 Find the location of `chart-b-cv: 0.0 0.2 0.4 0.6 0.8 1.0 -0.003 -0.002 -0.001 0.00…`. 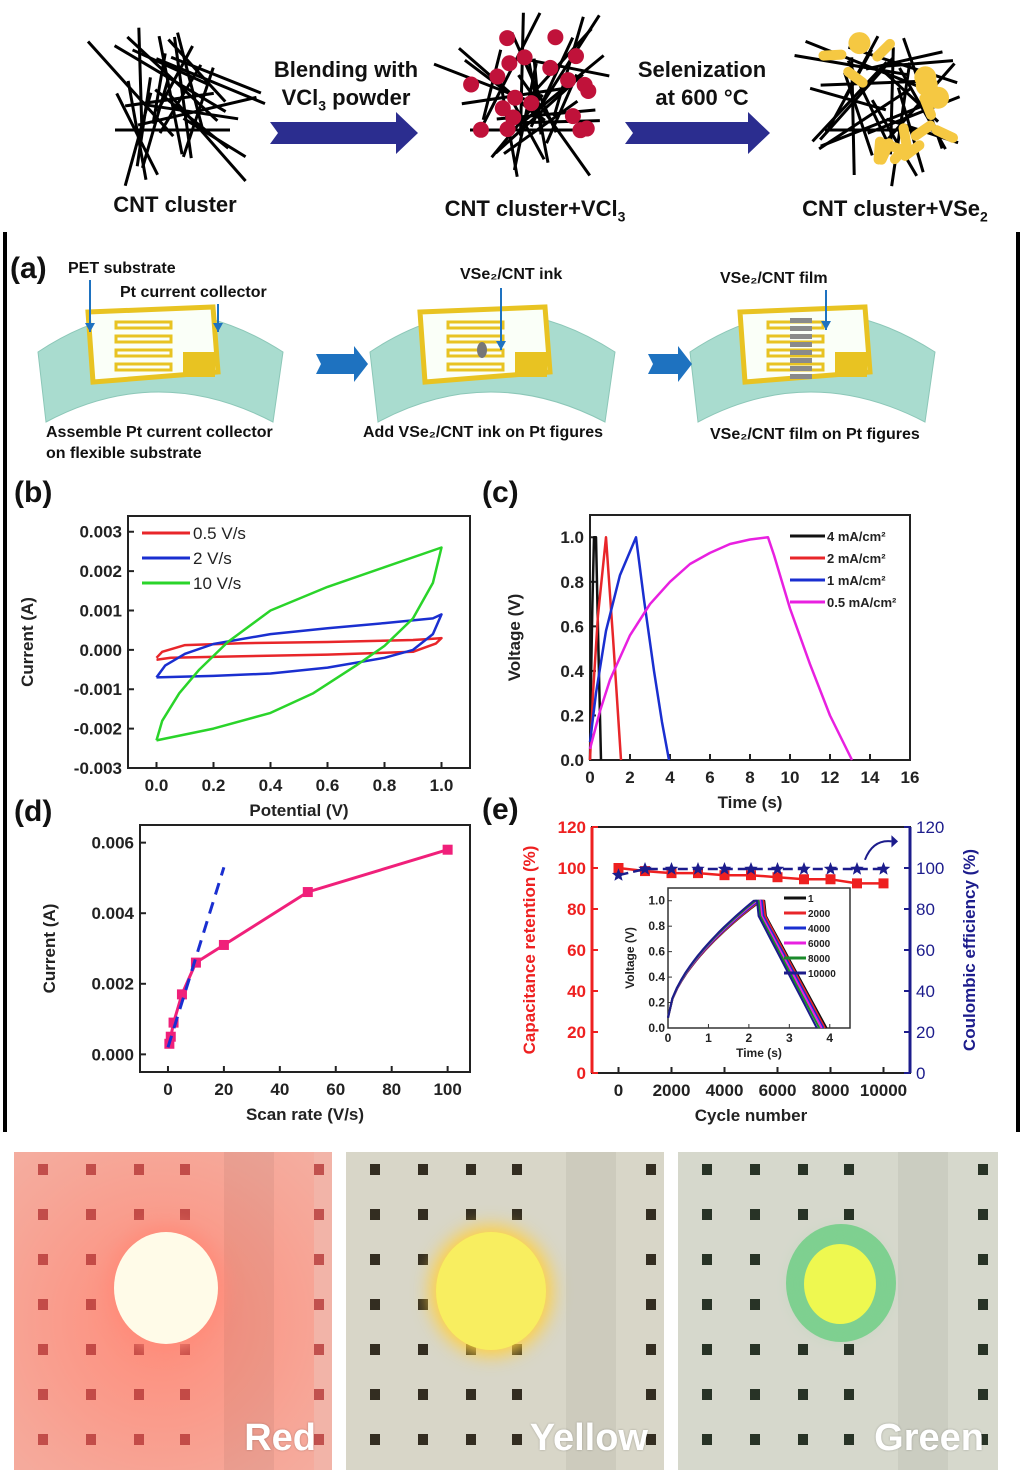

chart-b-cv: 0.0 0.2 0.4 0.6 0.8 1.0 -0.003 -0.002 -0.001 0.00… is located at coordinates (244, 667).